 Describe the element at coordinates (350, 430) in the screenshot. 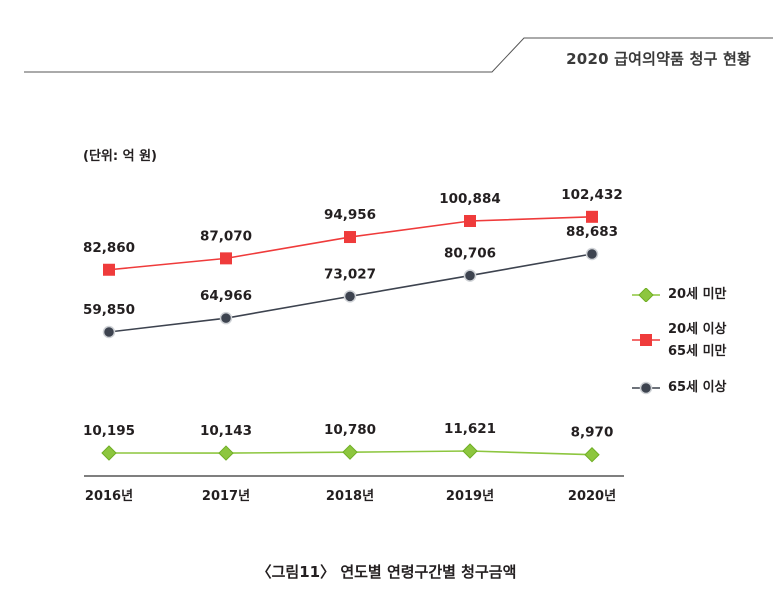

I see `data-label: 10,780` at that location.